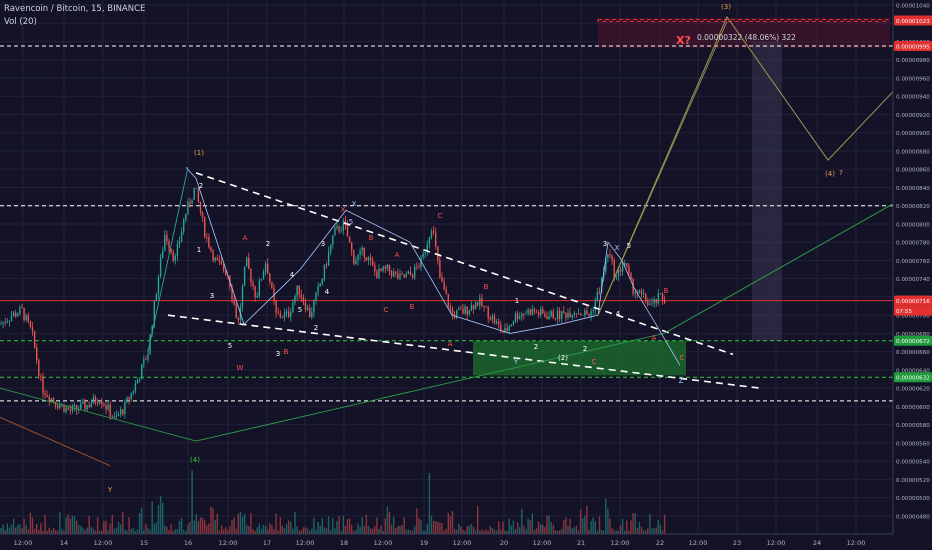  Describe the element at coordinates (913, 20) in the screenshot. I see `price-badge-box` at that location.